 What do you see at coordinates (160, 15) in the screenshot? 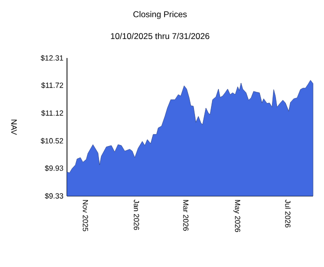
I see `chart-title: Closing Prices` at bounding box center [160, 15].